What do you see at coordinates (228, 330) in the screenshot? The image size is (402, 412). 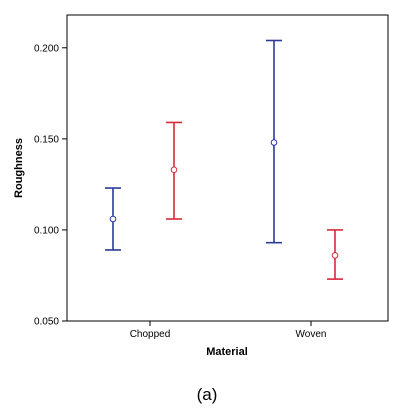 I see `x-axis: Chopped Woven` at bounding box center [228, 330].